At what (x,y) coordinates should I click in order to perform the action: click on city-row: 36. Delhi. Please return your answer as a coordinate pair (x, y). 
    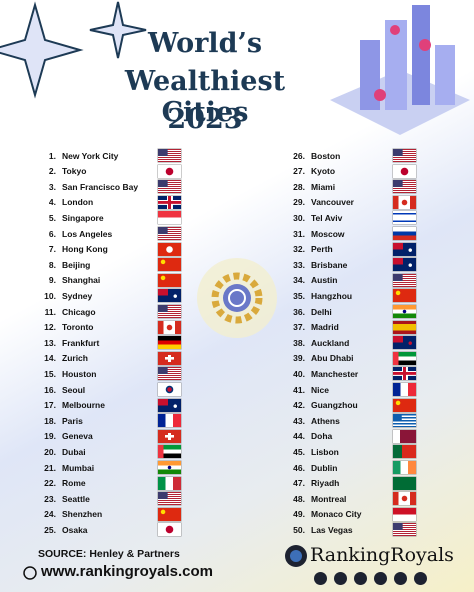
    Looking at the image, I should click on (307, 311).